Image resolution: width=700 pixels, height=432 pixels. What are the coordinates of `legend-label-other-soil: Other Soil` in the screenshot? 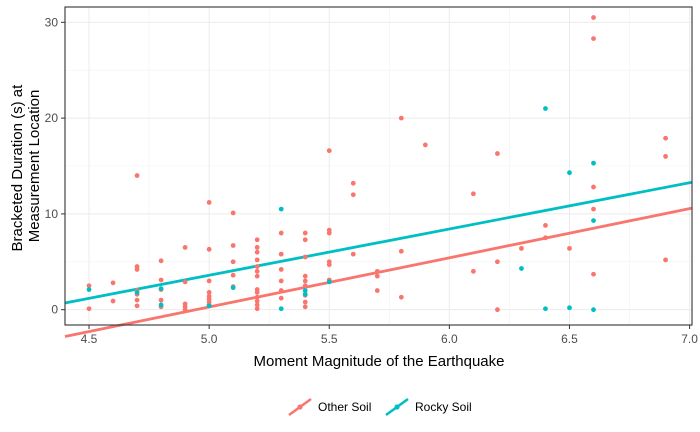 It's located at (344, 407).